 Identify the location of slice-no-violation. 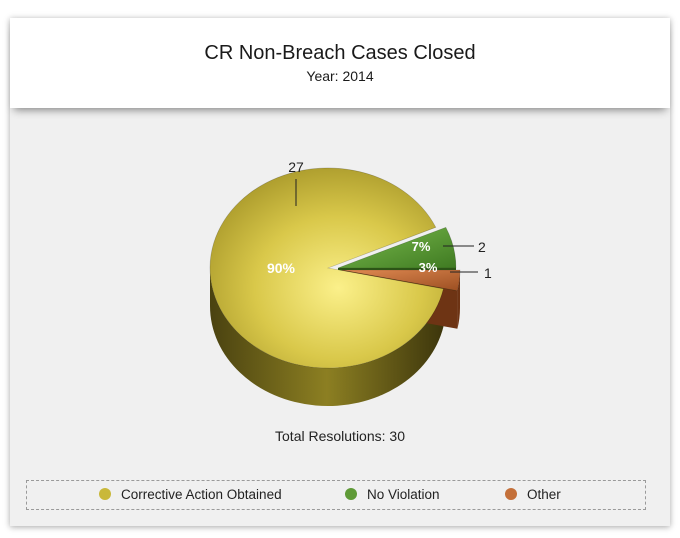
(397, 247).